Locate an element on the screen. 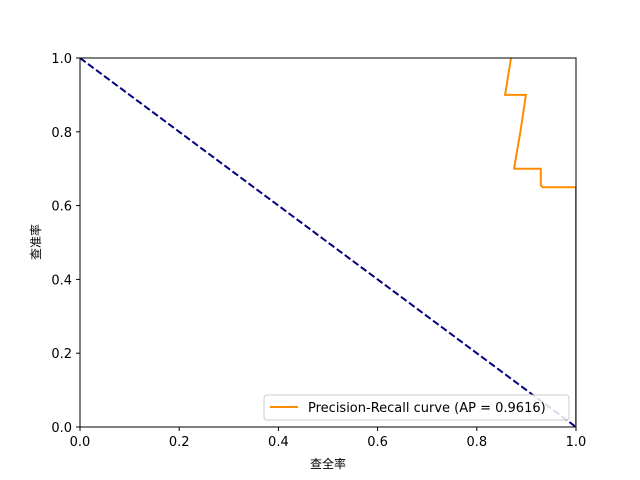 The image size is (640, 480). y-axis: 0.0 0.2 0.4 0.6 0.8 1.0 is located at coordinates (65, 244).